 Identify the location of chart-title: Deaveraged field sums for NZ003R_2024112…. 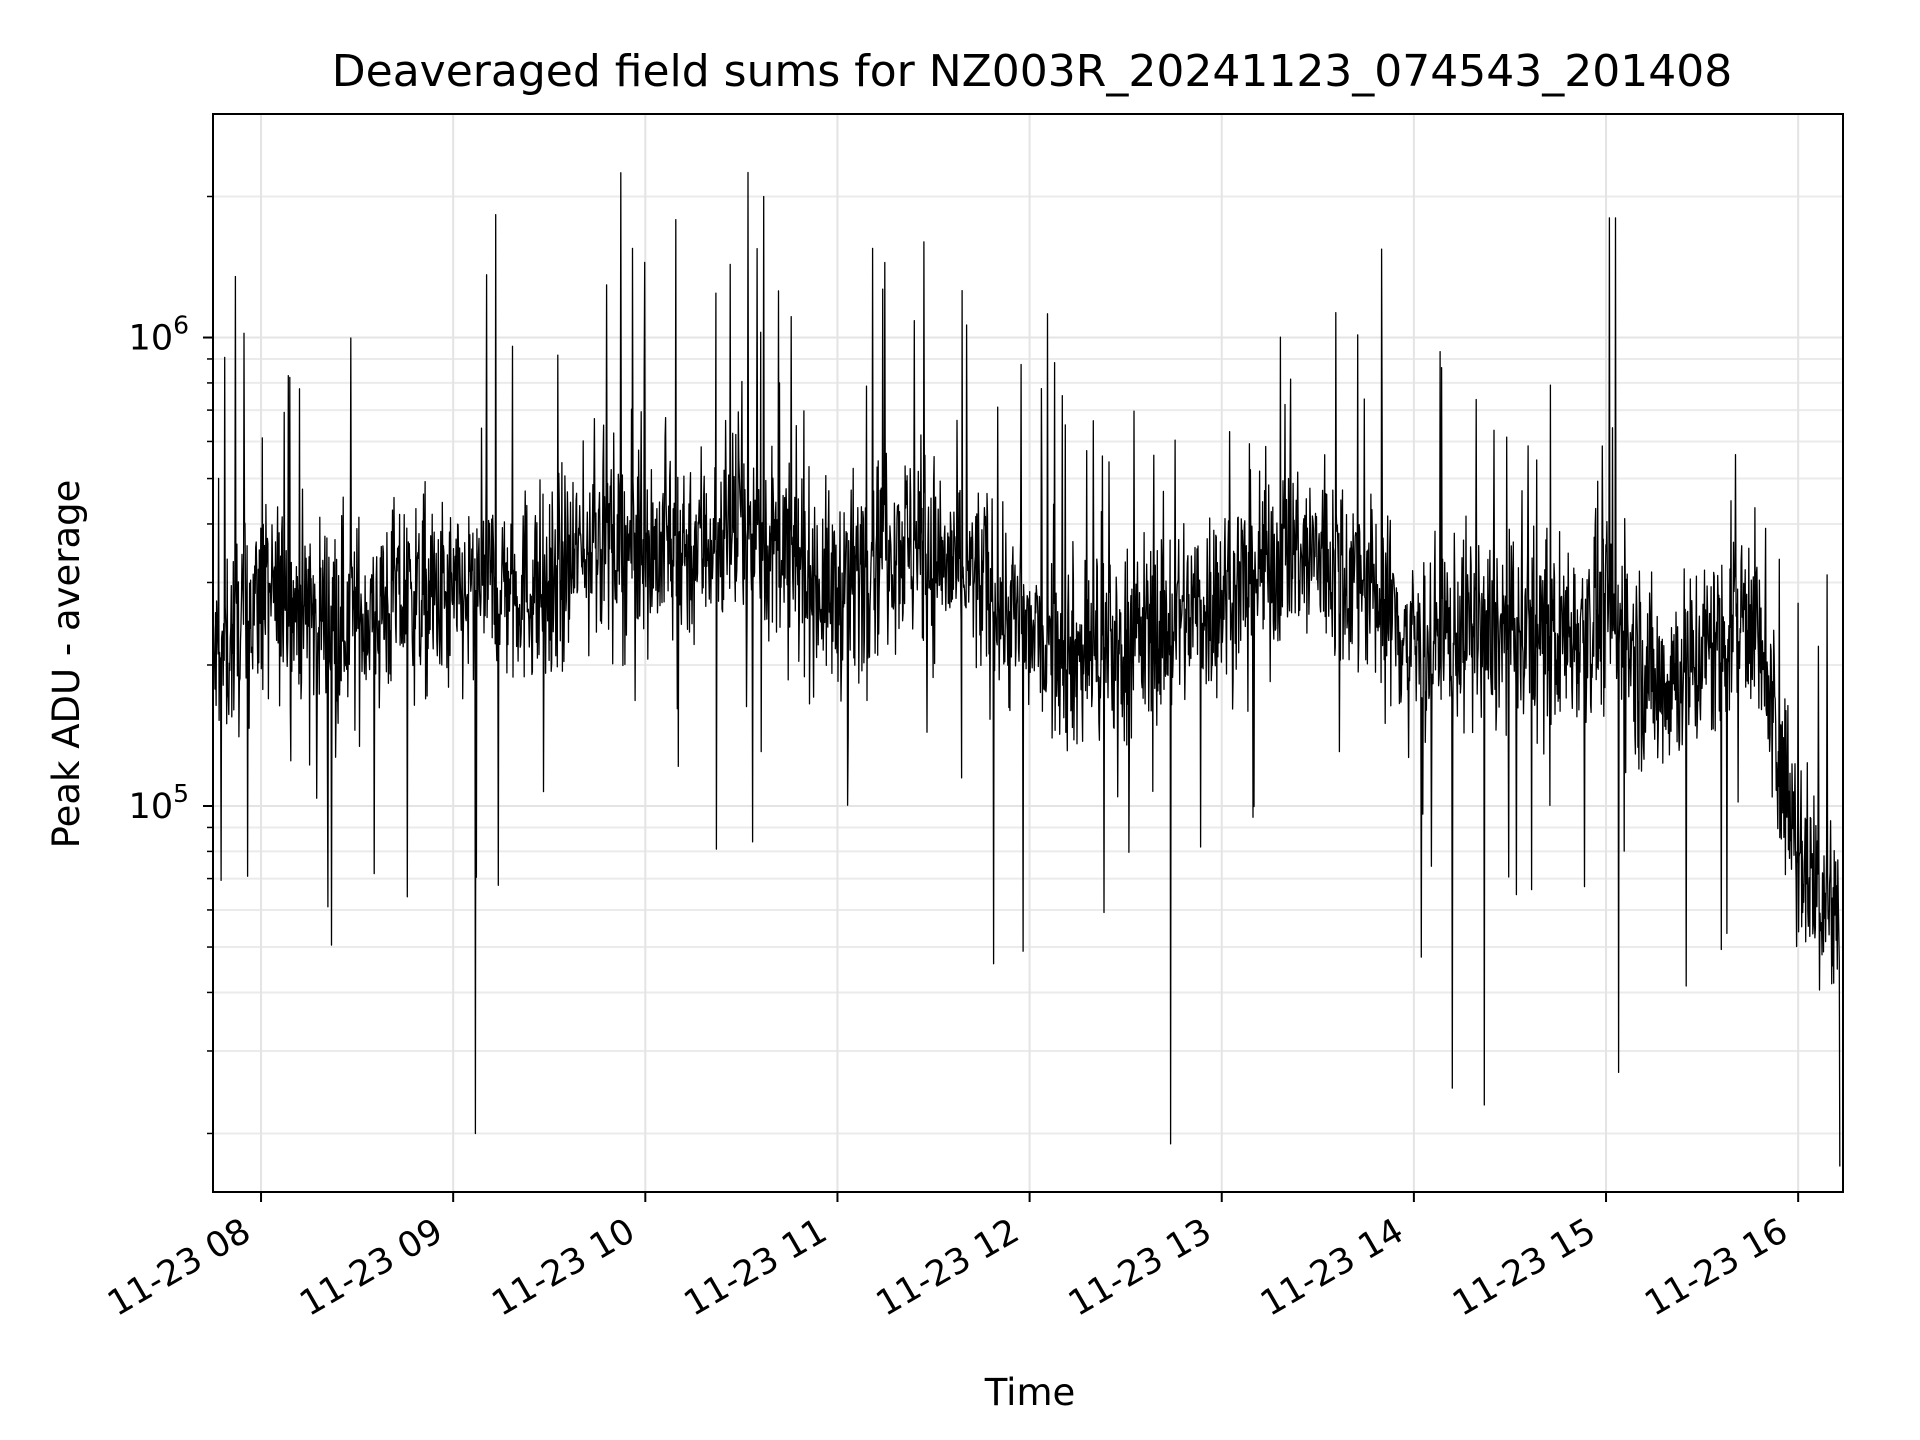
(1032, 71).